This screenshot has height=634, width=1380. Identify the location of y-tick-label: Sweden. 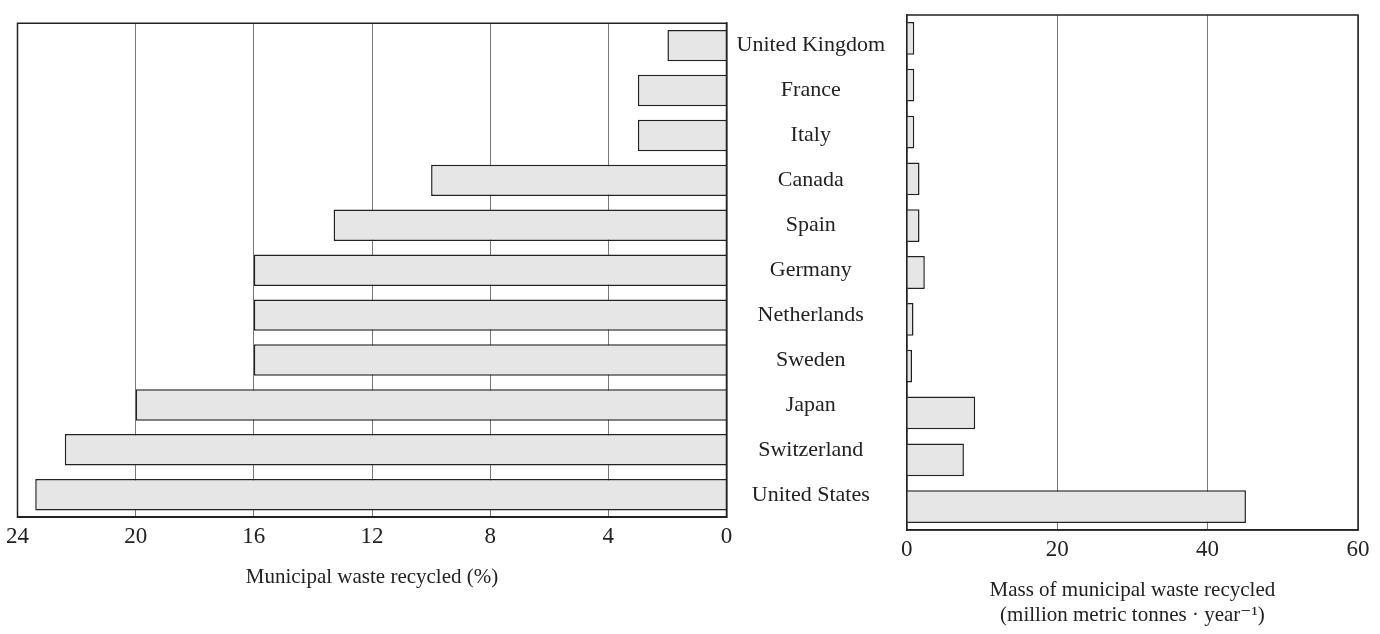
(810, 358).